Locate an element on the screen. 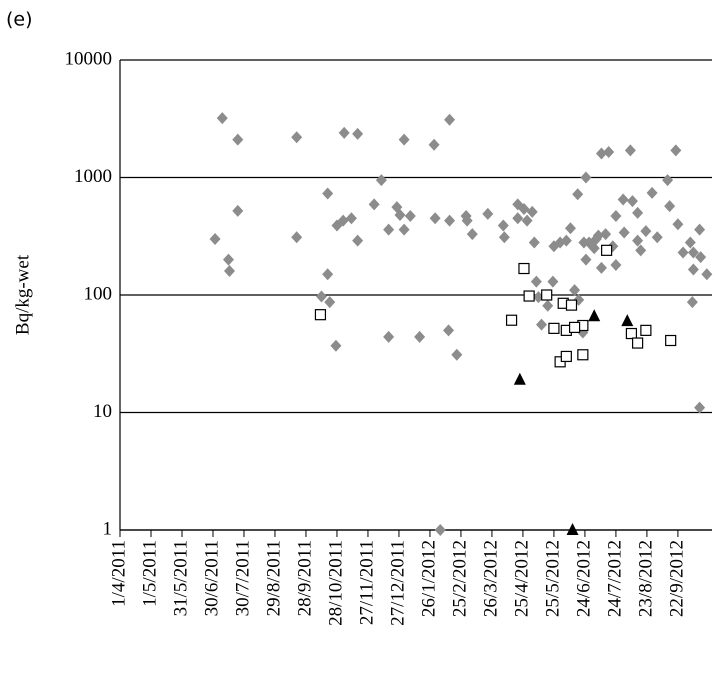 The height and width of the screenshot is (680, 716). x-tick-label: 23/8/2012 is located at coordinates (645, 578).